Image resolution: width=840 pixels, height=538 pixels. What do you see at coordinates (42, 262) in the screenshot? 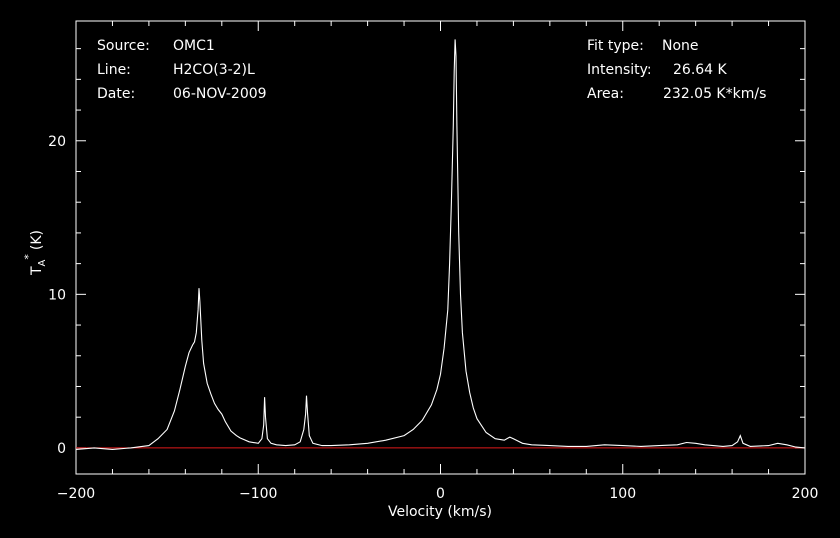
I see `y-axis-label-subscript: A` at bounding box center [42, 262].